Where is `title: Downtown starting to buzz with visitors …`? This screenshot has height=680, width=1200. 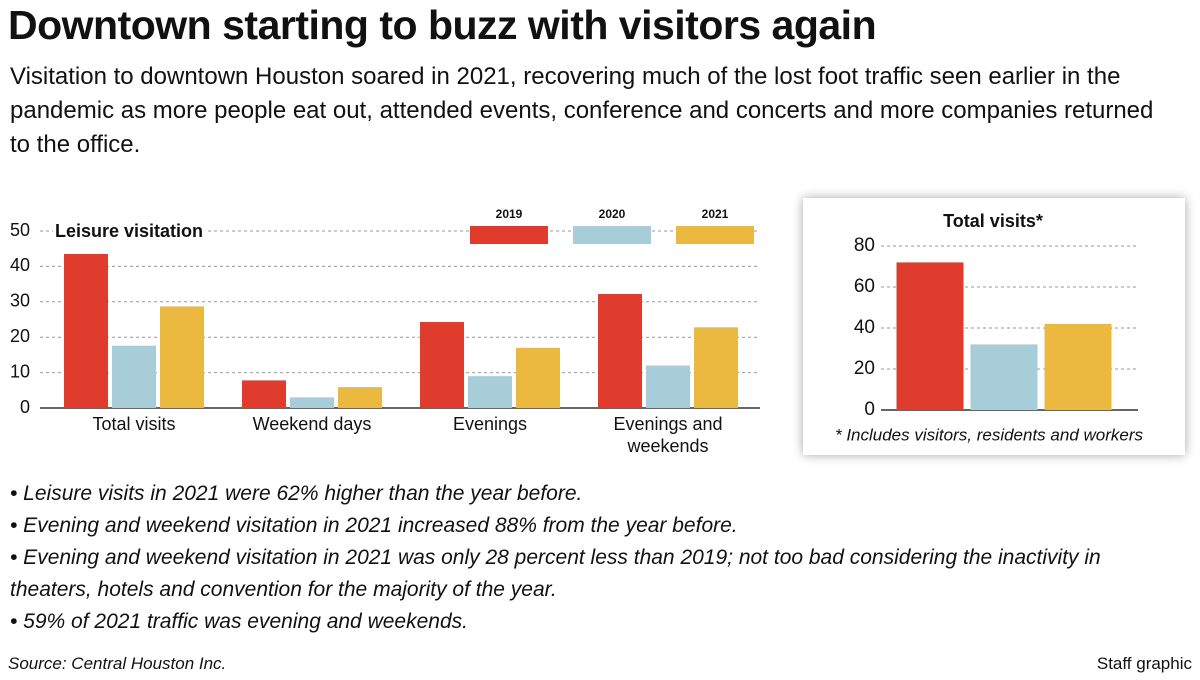
title: Downtown starting to buzz with visitors … is located at coordinates (442, 25).